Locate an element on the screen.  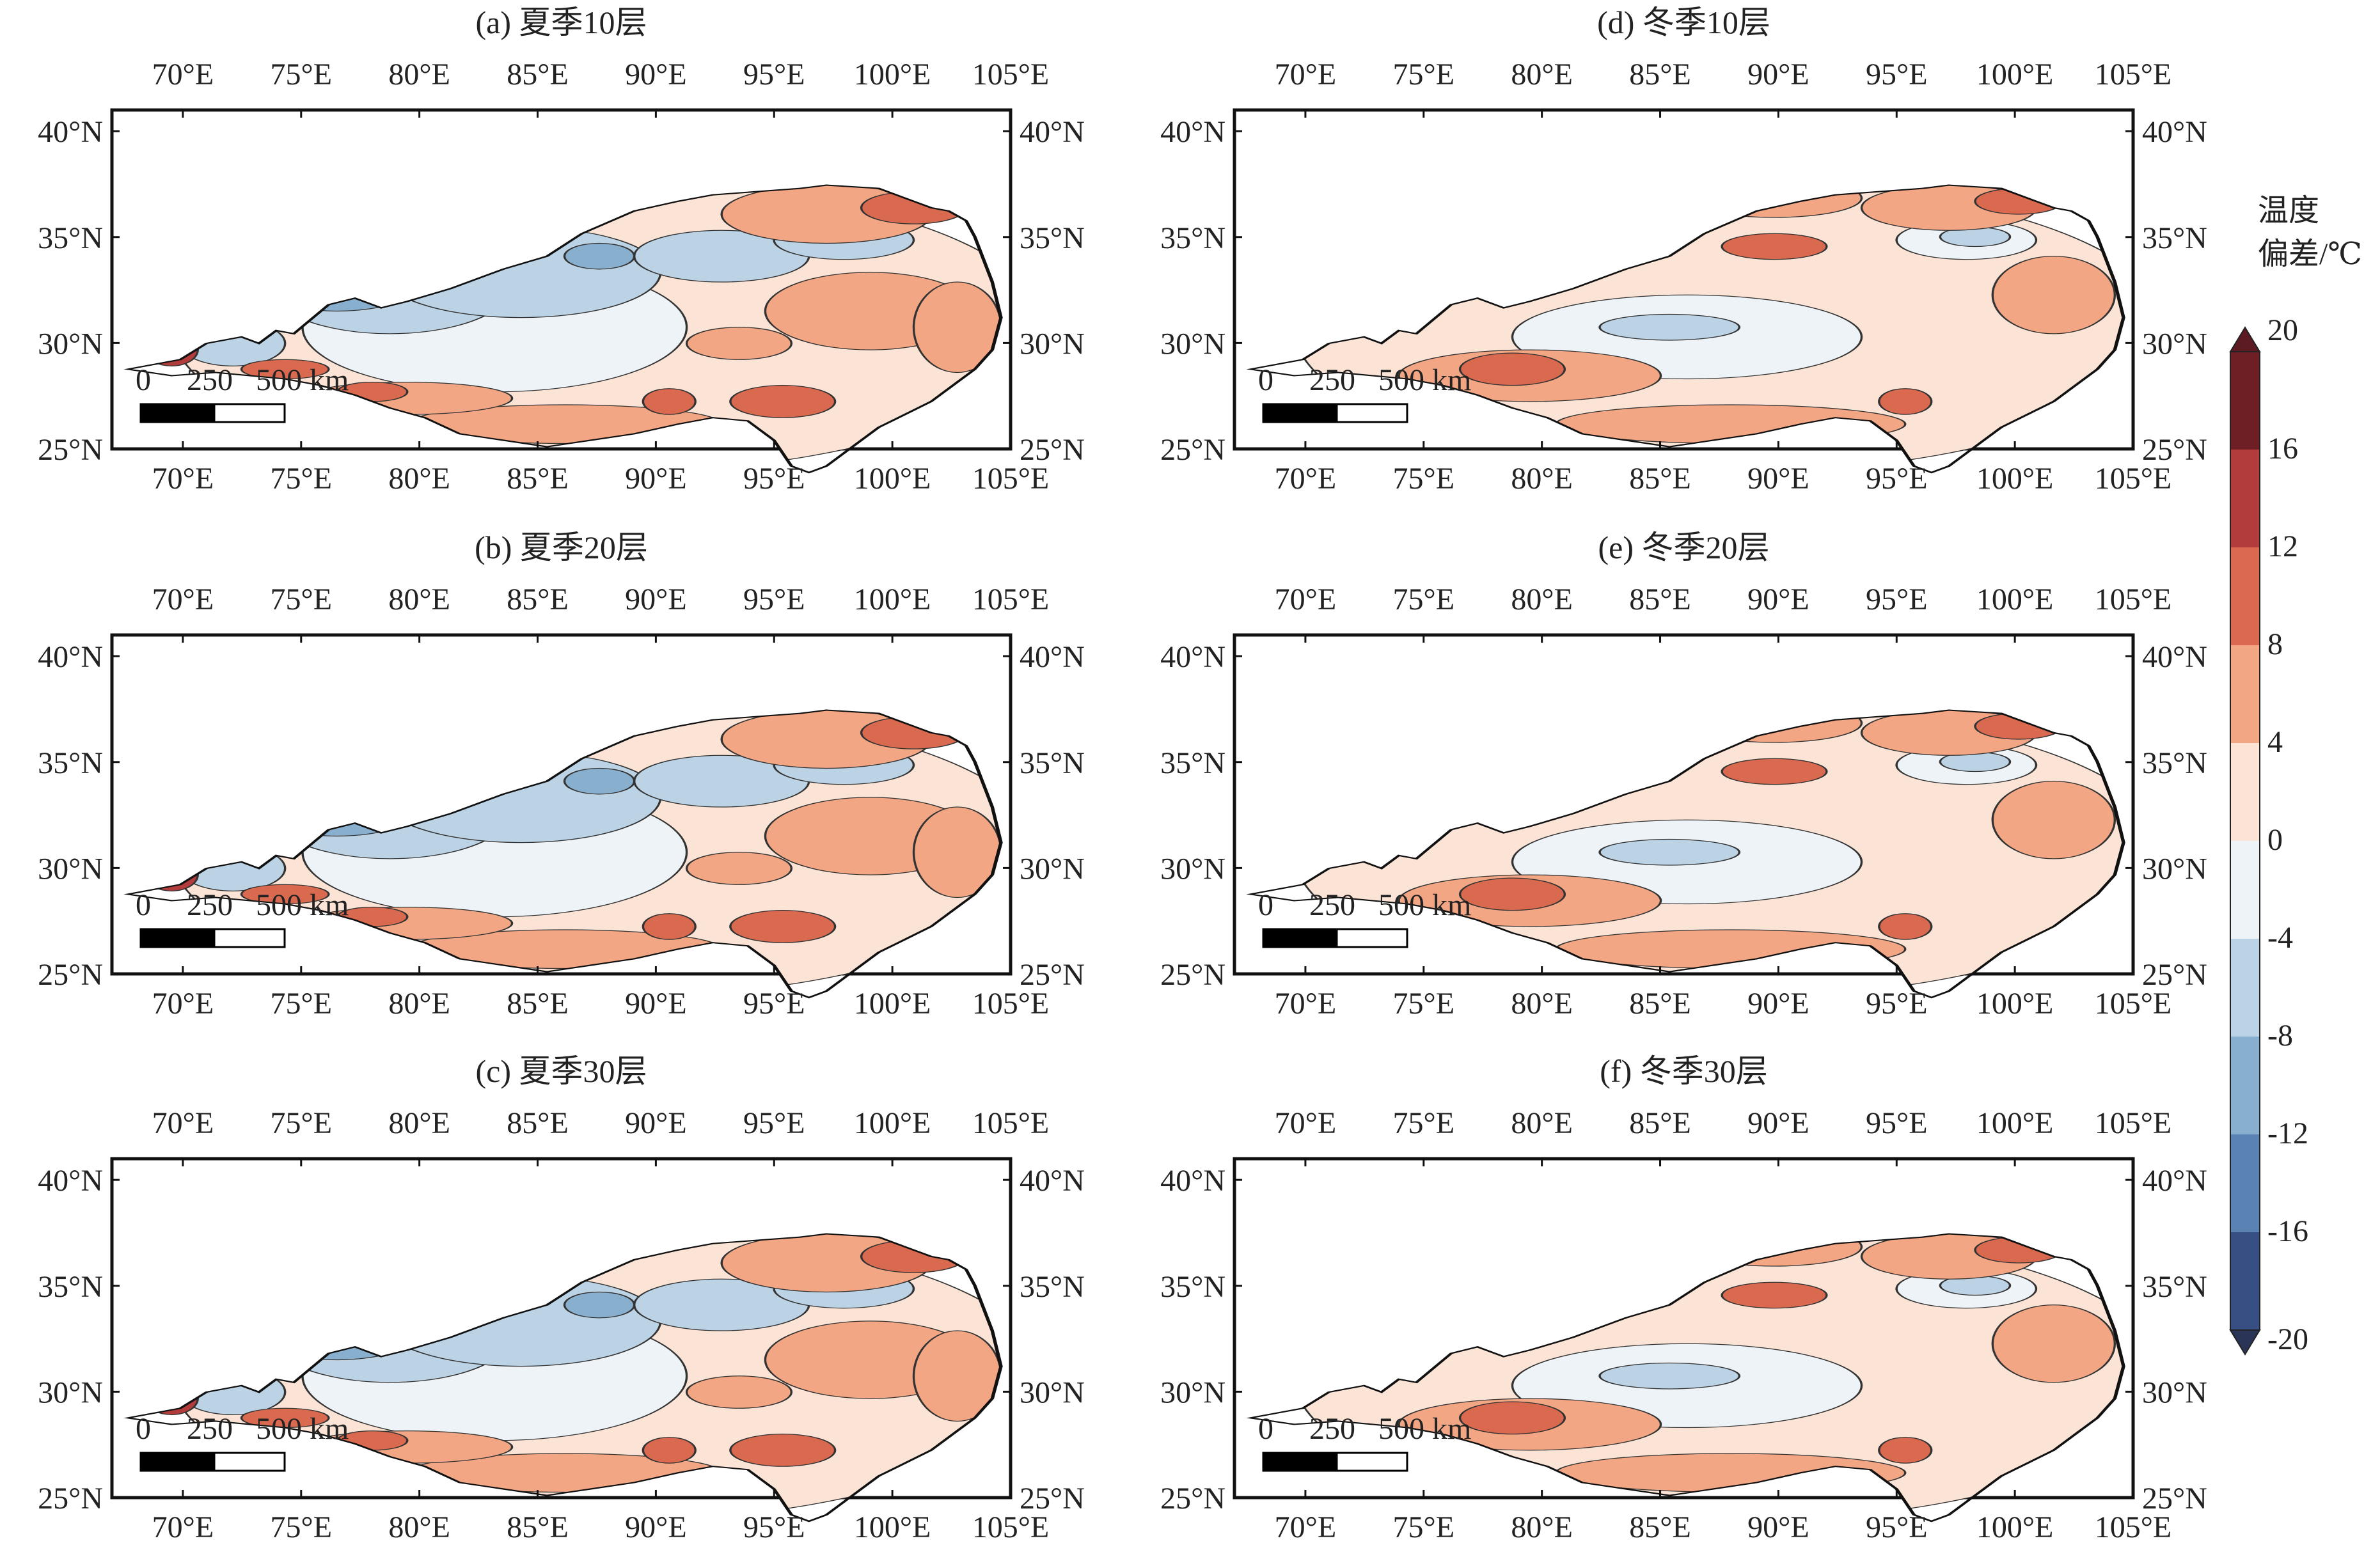
colorbar-title-line2: 偏差/℃ is located at coordinates (2310, 254).